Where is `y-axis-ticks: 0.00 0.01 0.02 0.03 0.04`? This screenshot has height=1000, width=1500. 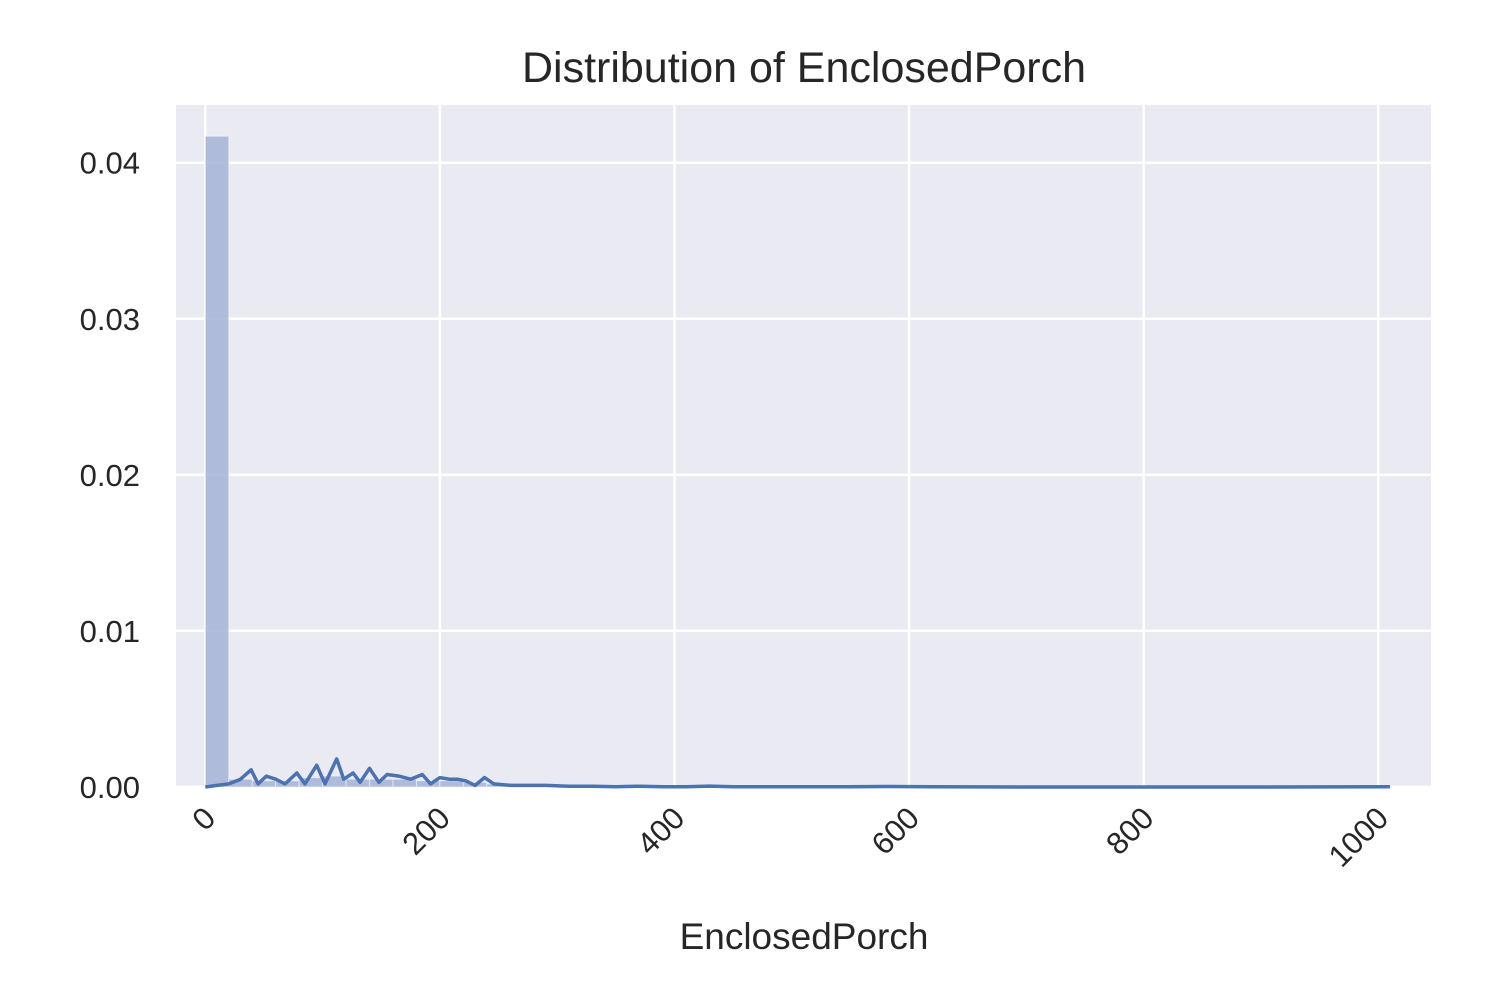 y-axis-ticks: 0.00 0.01 0.02 0.03 0.04 is located at coordinates (110, 475).